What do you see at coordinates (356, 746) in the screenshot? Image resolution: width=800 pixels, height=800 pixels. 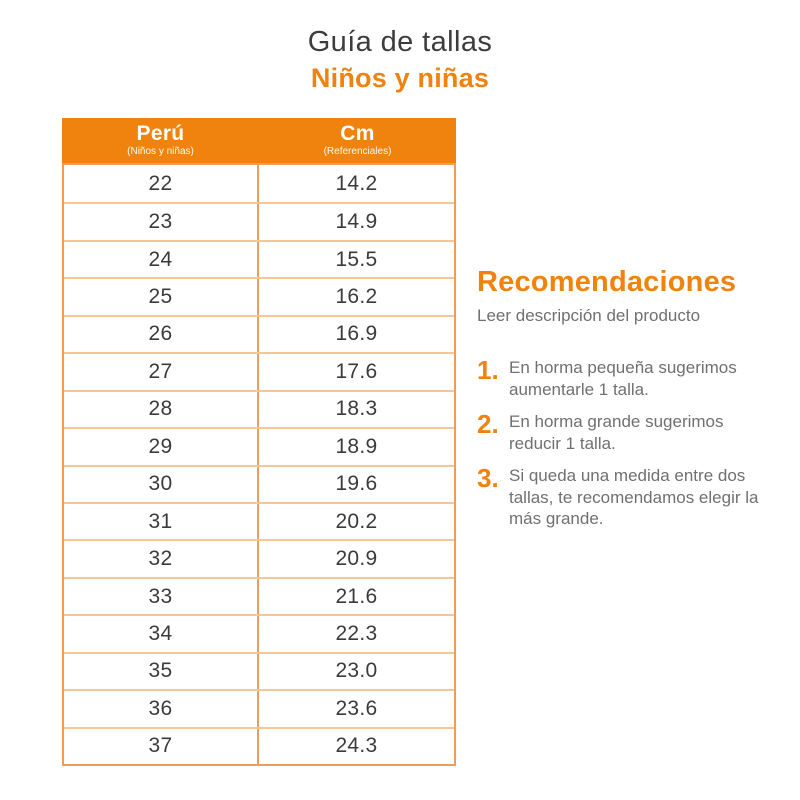 I see `size-cell-cm: 24.3` at bounding box center [356, 746].